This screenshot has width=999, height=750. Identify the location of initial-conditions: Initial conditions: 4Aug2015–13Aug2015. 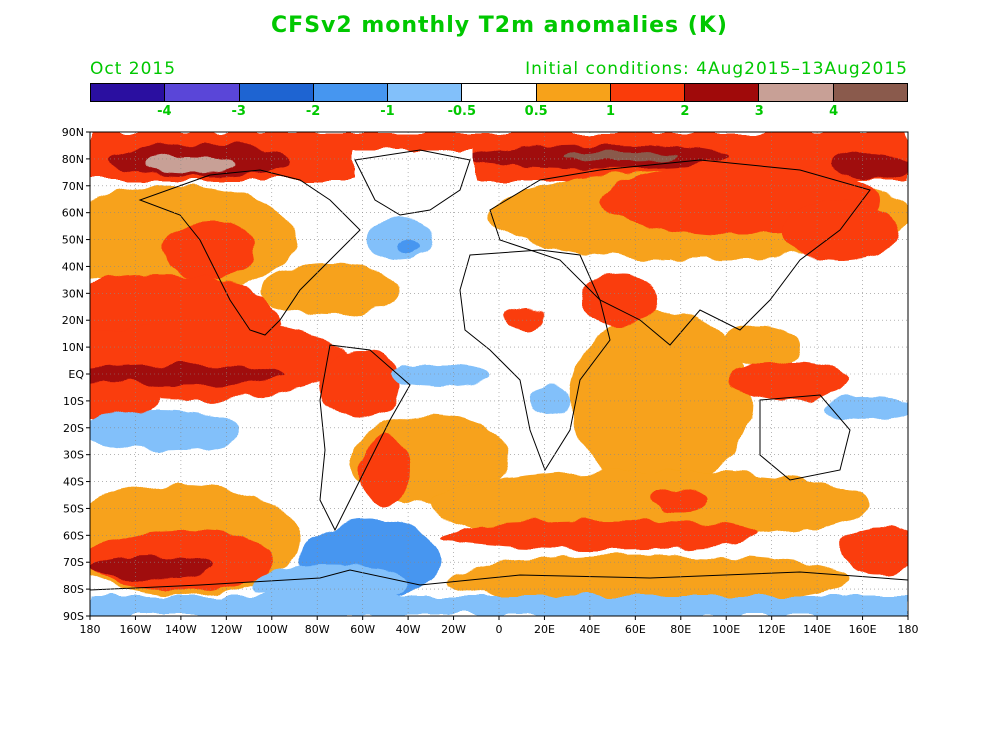
(716, 69).